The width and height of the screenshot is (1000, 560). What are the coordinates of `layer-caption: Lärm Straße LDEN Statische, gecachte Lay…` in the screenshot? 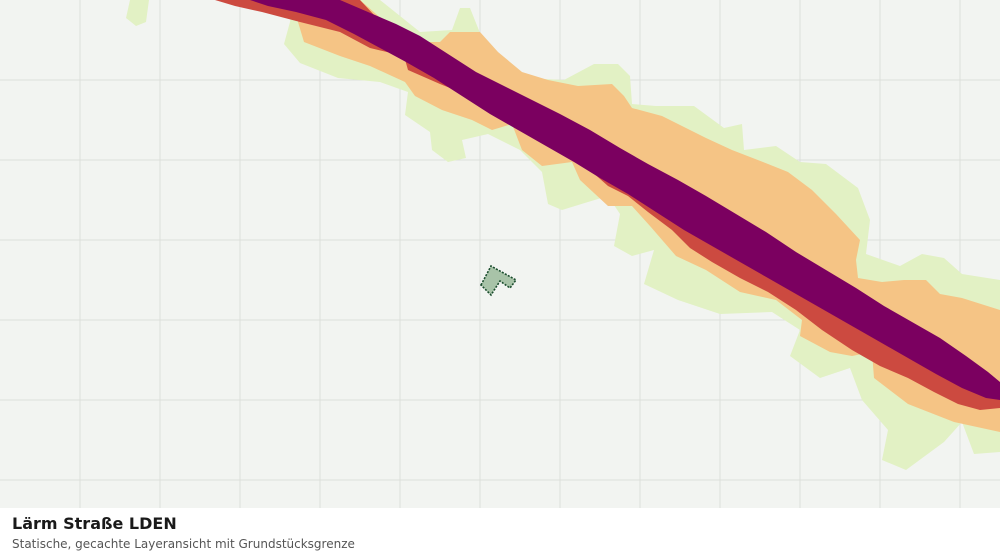 It's located at (500, 534).